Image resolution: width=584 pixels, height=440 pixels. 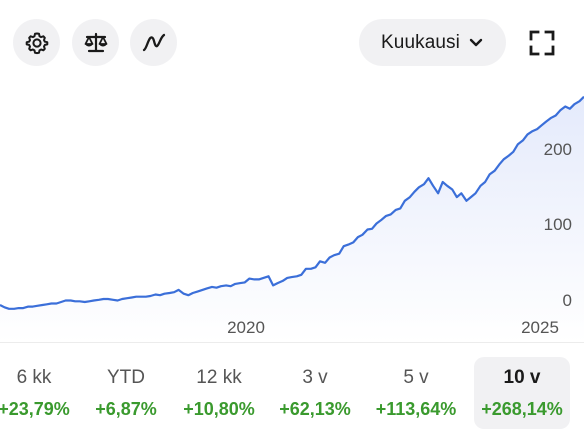 What do you see at coordinates (41, 393) in the screenshot?
I see `range-tab: 6 kk +23,79%` at bounding box center [41, 393].